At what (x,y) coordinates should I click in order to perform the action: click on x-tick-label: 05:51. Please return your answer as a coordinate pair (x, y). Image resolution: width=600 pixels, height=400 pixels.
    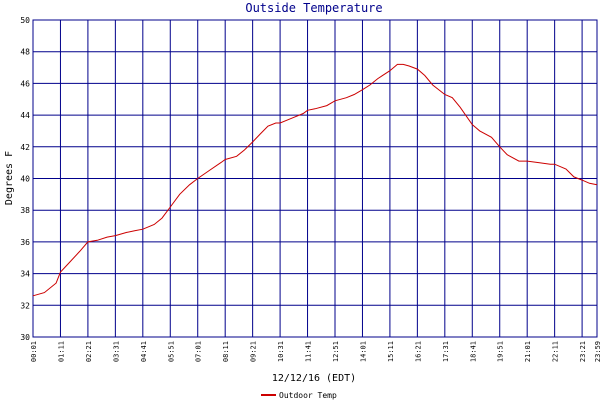
    Looking at the image, I should click on (171, 351).